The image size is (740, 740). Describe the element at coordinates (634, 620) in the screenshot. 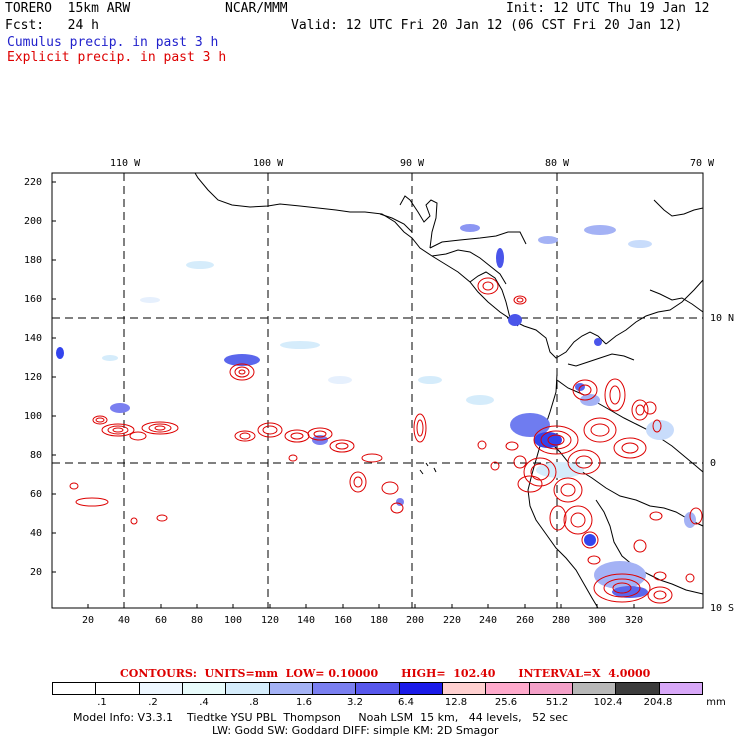

I see `x-tick-label: 320` at that location.